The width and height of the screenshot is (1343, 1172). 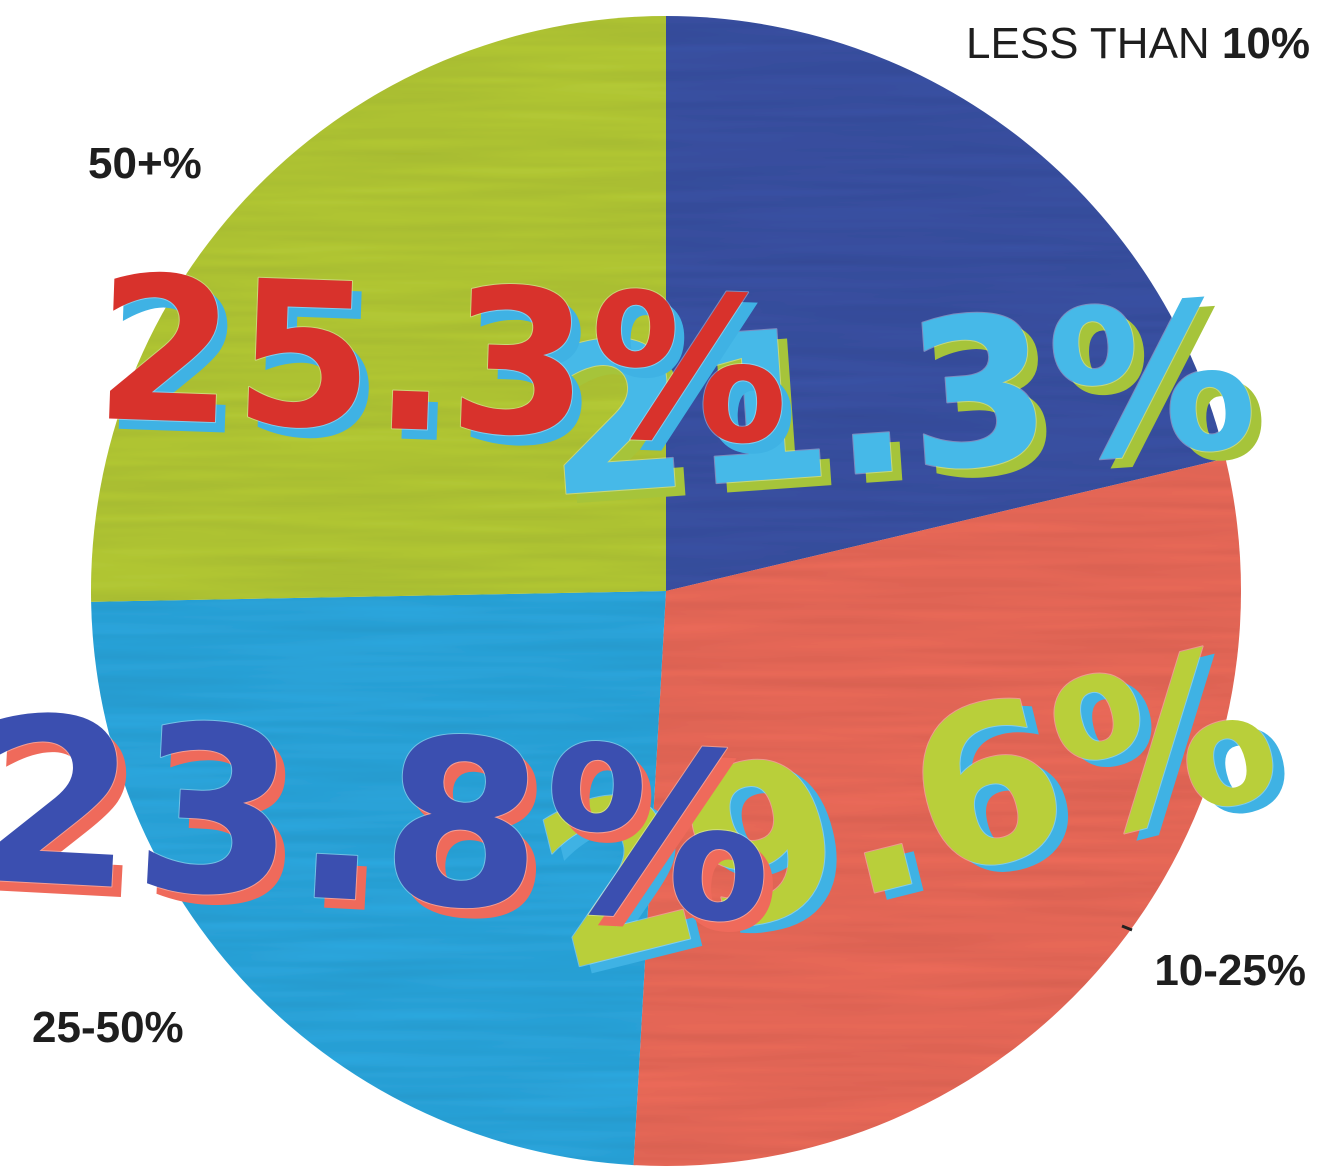 What do you see at coordinates (1094, 43) in the screenshot?
I see `slice-category-label-prefix: LESS THAN` at bounding box center [1094, 43].